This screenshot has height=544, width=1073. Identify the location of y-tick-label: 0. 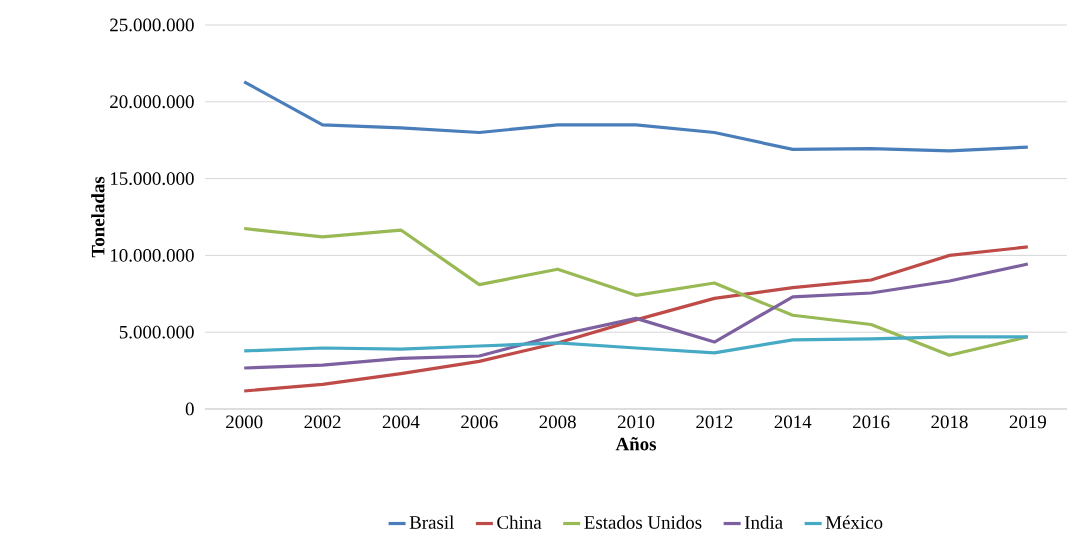
(189, 409).